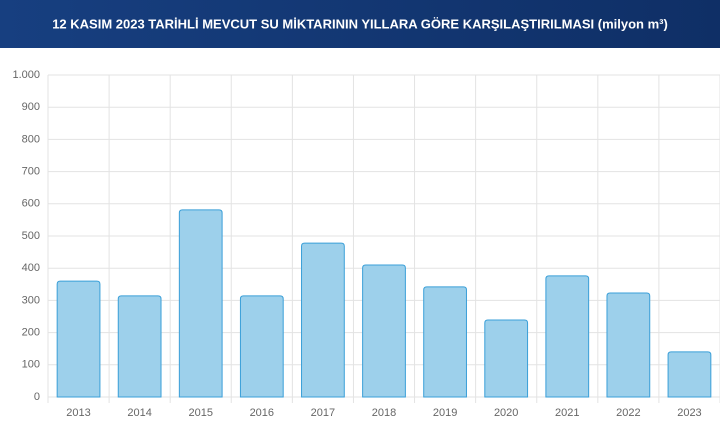  Describe the element at coordinates (26, 75) in the screenshot. I see `y-tick-label: 1.000` at that location.